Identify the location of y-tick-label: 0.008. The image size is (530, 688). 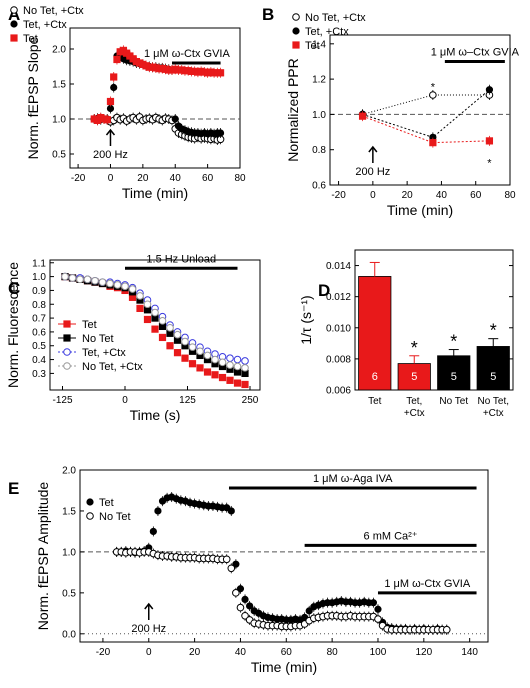
(338, 359).